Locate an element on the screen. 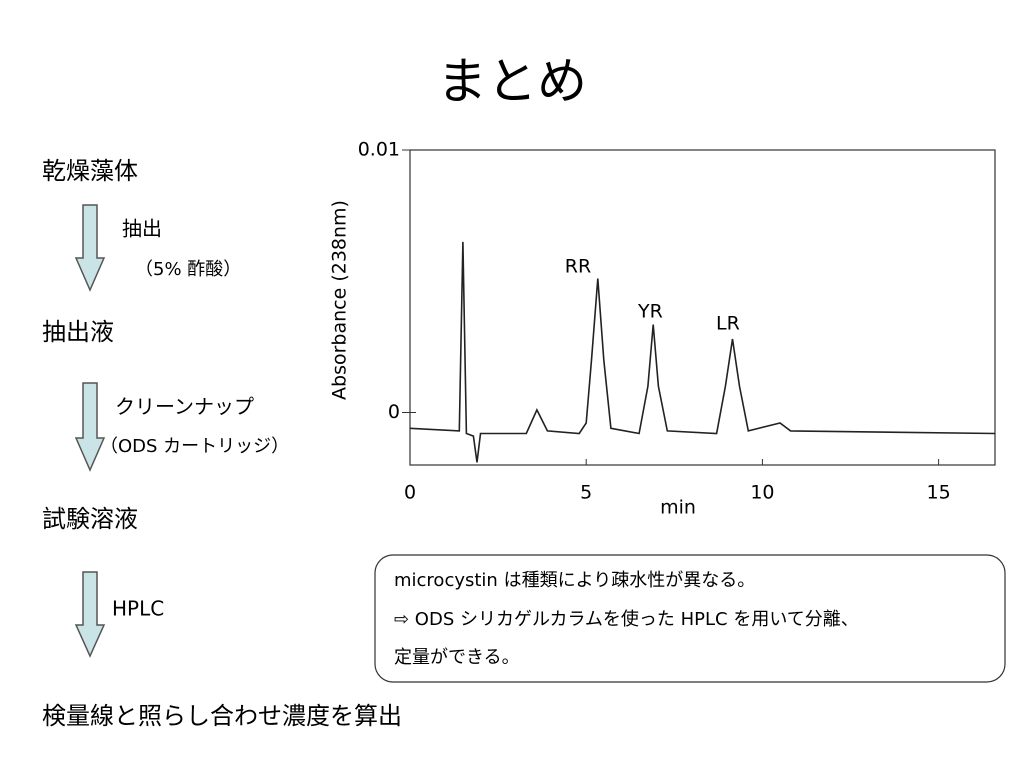 This screenshot has width=1024, height=772. note-line: 定量ができる。 is located at coordinates (457, 657).